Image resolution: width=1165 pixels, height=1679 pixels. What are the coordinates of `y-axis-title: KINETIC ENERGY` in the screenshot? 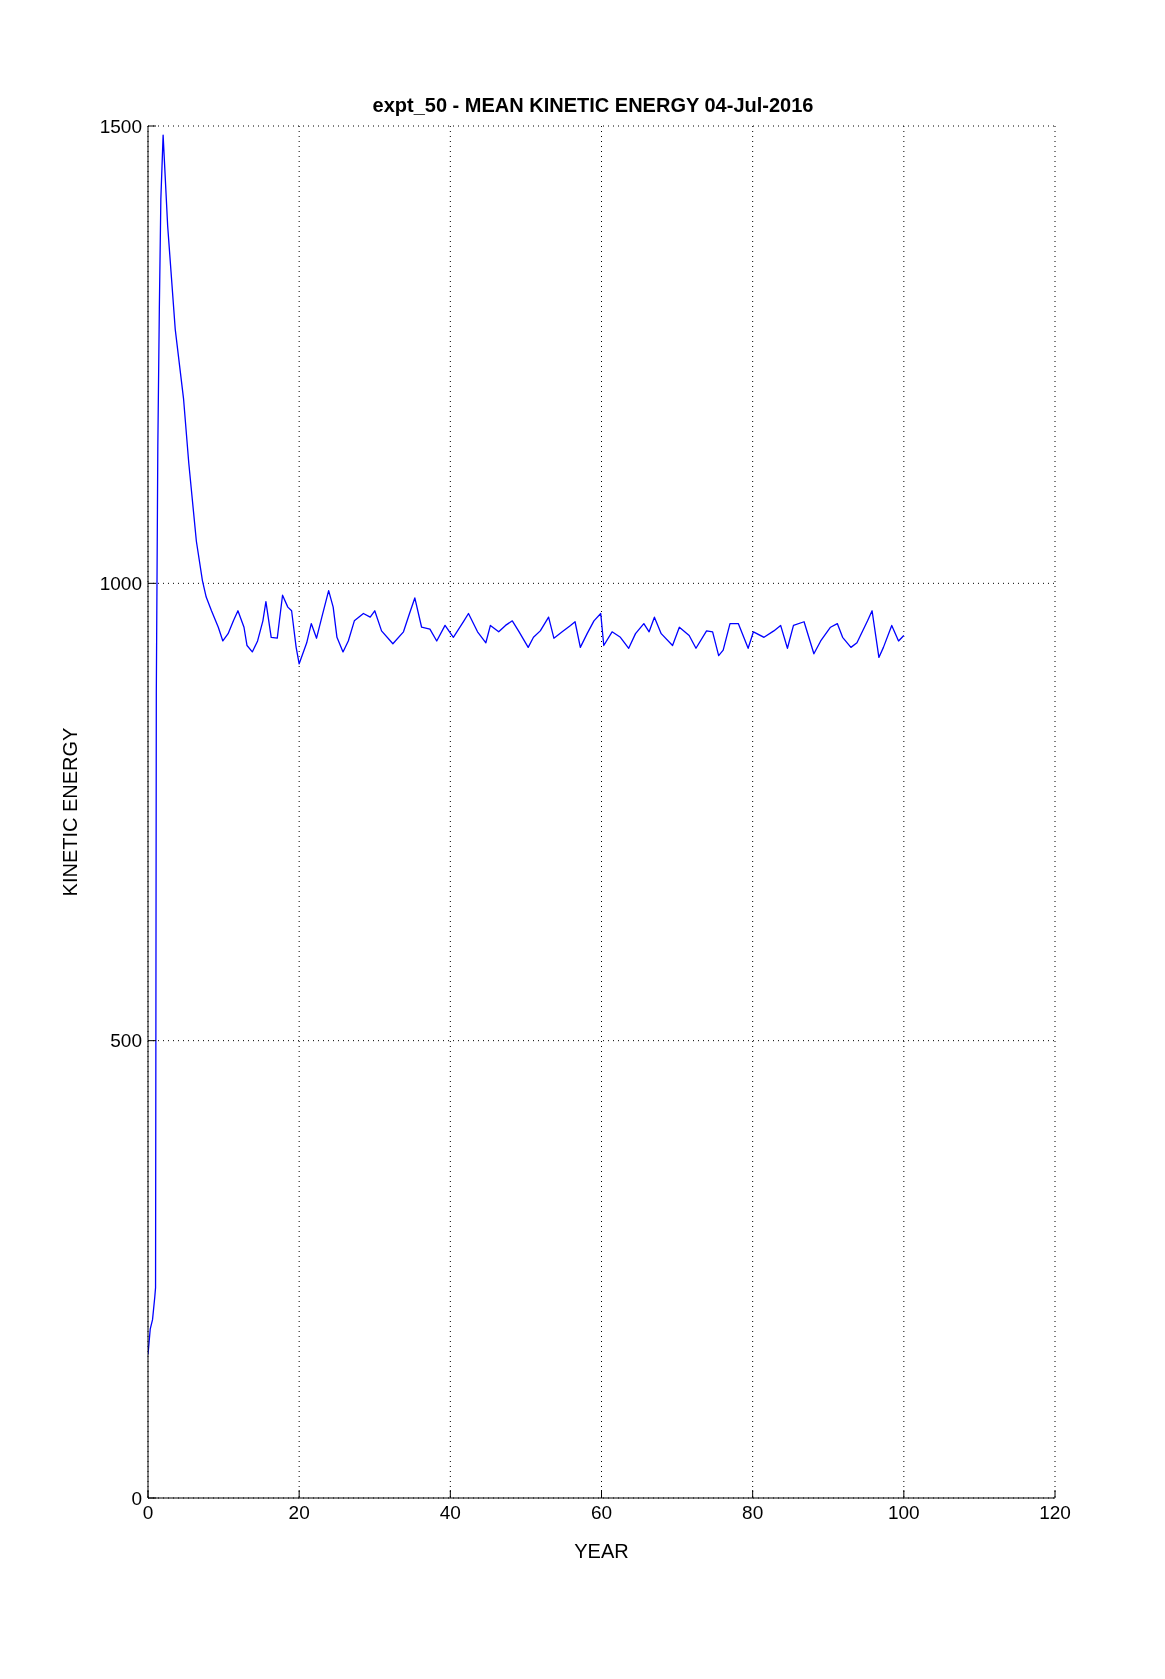 It's located at (70, 812).